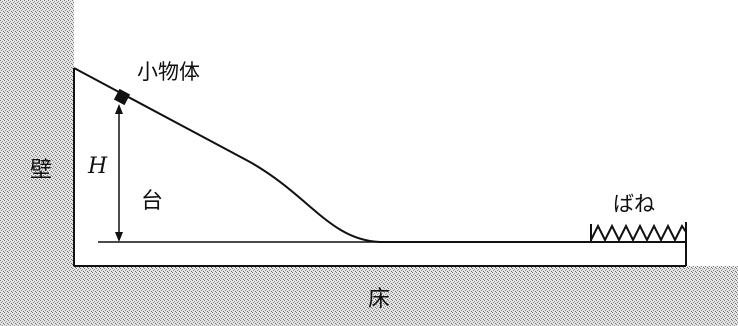  Describe the element at coordinates (119, 173) in the screenshot. I see `height-arrow` at that location.